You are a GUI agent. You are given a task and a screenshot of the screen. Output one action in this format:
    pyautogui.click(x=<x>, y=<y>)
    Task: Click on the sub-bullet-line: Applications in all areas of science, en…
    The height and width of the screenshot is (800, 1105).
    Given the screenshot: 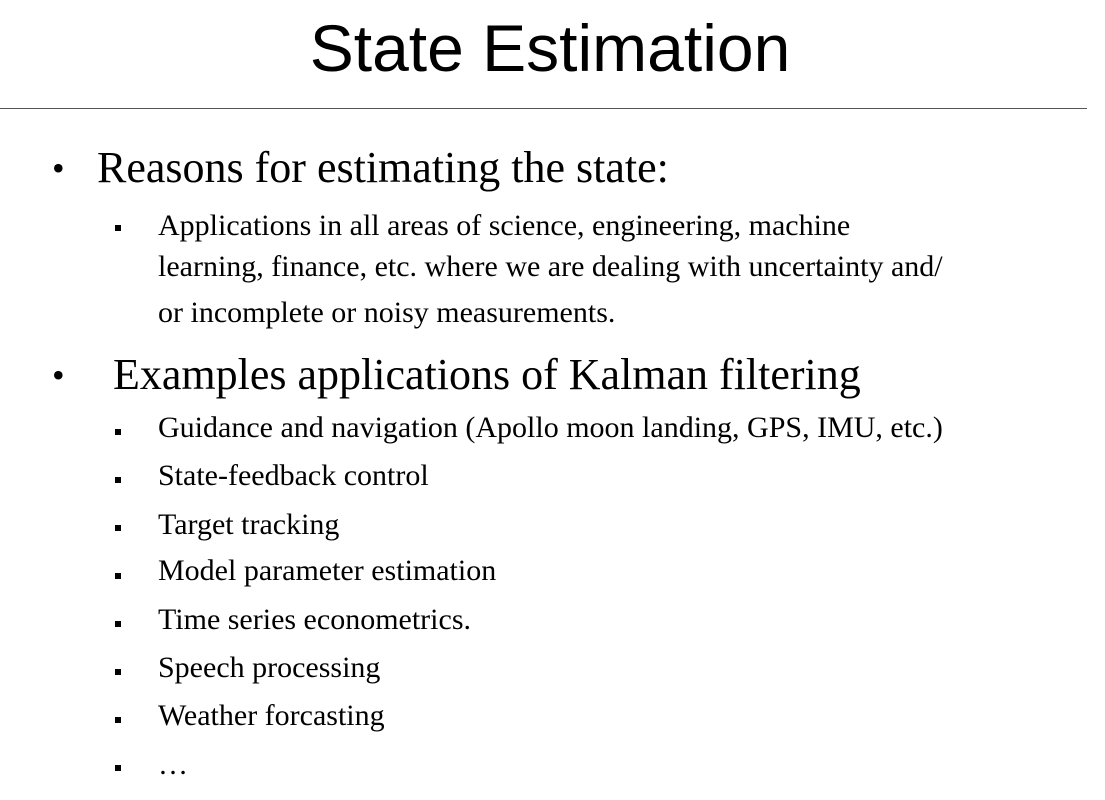 What is the action you would take?
    pyautogui.click(x=504, y=225)
    